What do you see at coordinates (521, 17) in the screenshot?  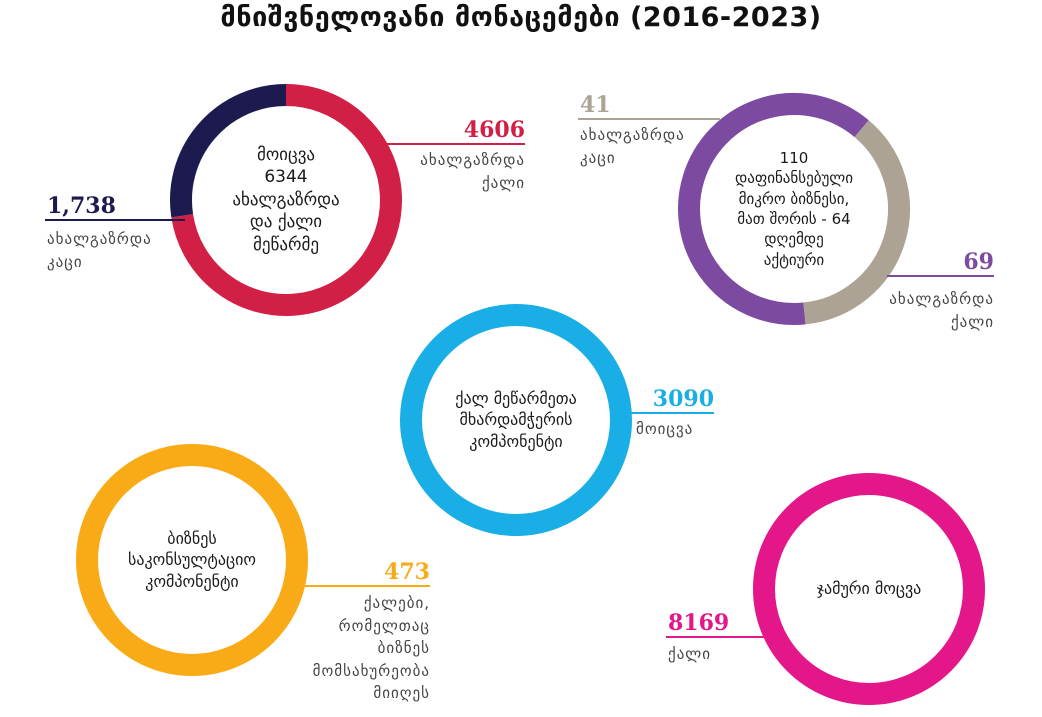 I see `page-title: მნიშვნელოვანი მონაცემები (2016-2023)` at bounding box center [521, 17].